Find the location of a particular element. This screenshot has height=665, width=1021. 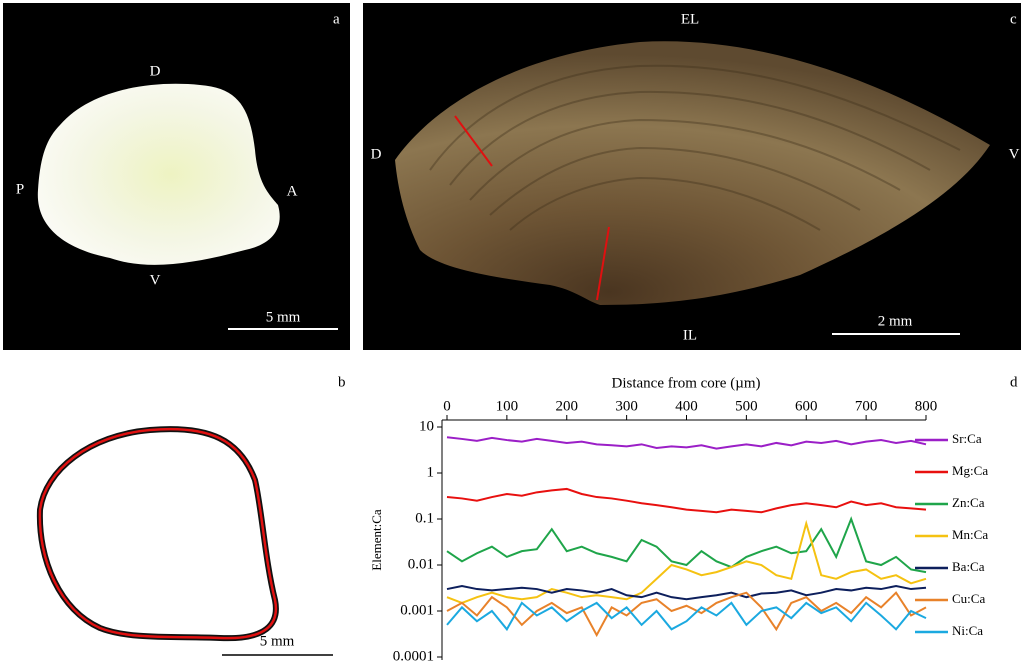

x-tick-label: 100 is located at coordinates (507, 406).